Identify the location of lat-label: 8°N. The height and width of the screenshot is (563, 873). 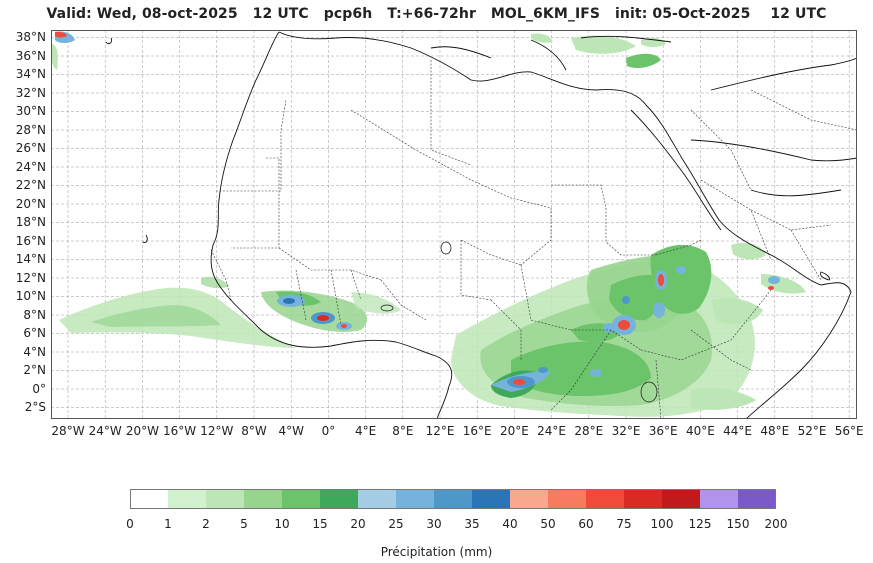
(34, 314).